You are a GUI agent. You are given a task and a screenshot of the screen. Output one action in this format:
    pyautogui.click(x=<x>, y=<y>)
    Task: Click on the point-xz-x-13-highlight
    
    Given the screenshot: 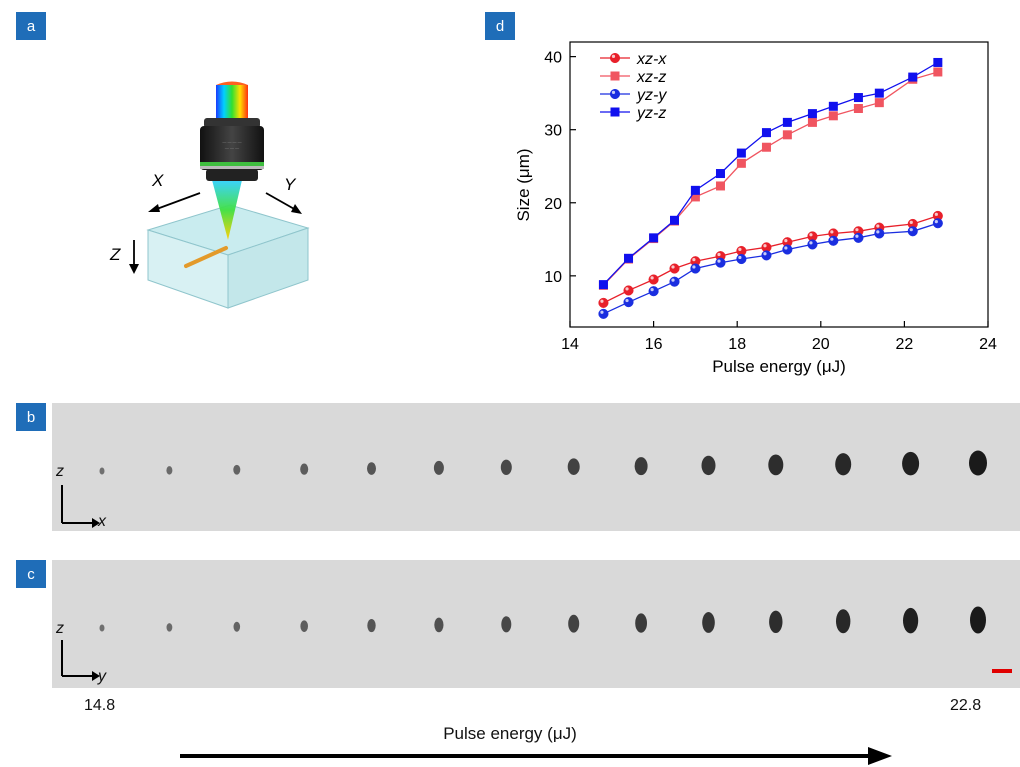 What is the action you would take?
    pyautogui.click(x=911, y=222)
    